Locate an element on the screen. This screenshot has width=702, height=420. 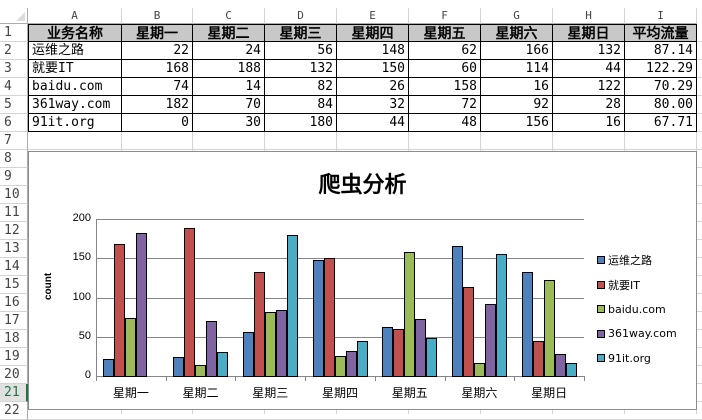
table-cell: 122 is located at coordinates (589, 87).